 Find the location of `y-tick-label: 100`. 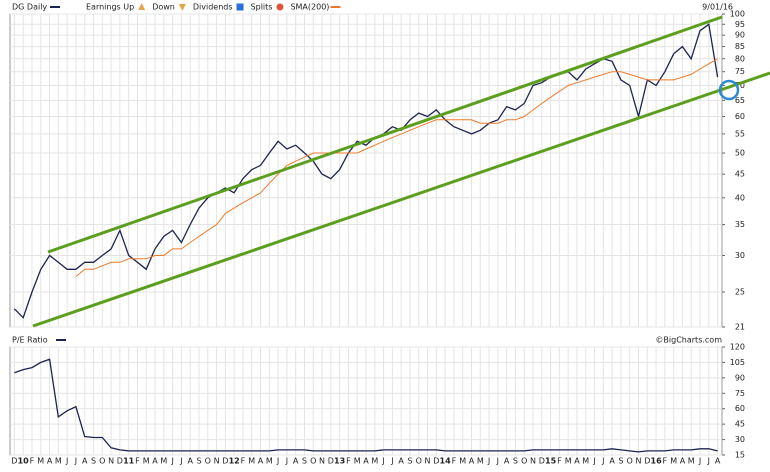

y-tick-label: 100 is located at coordinates (737, 14).